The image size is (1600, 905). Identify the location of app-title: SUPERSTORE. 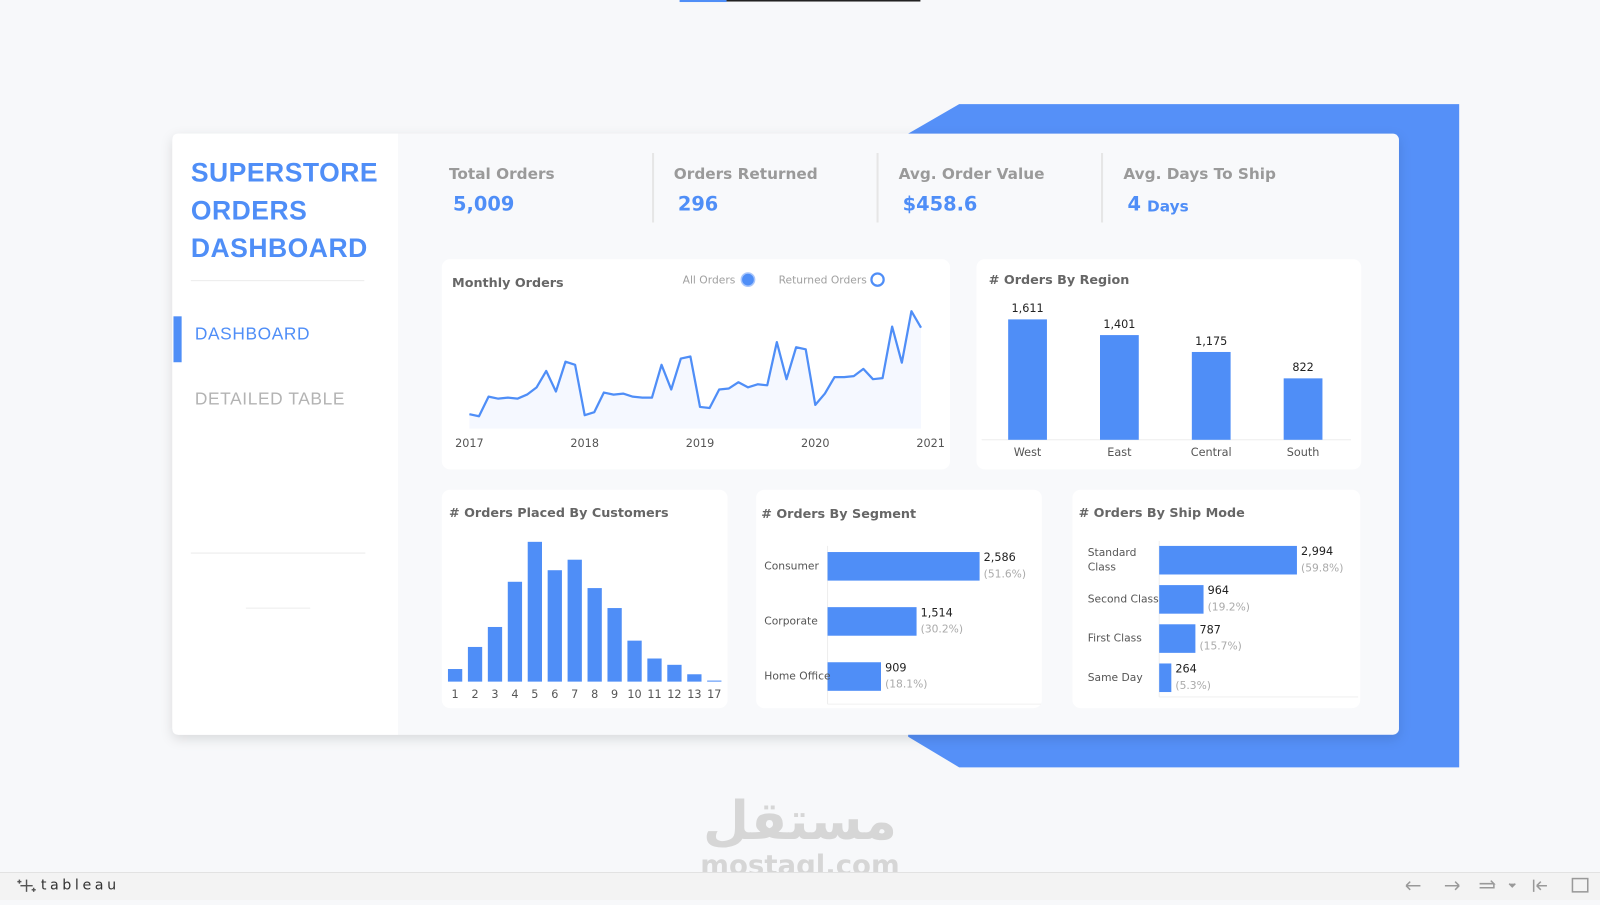
(284, 173).